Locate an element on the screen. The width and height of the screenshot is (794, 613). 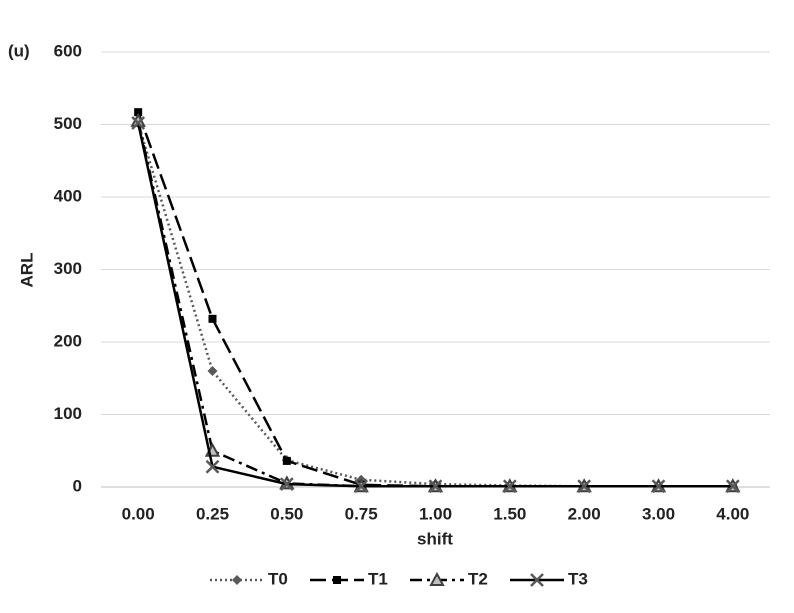
x-tick-label: 4.00 is located at coordinates (732, 513).